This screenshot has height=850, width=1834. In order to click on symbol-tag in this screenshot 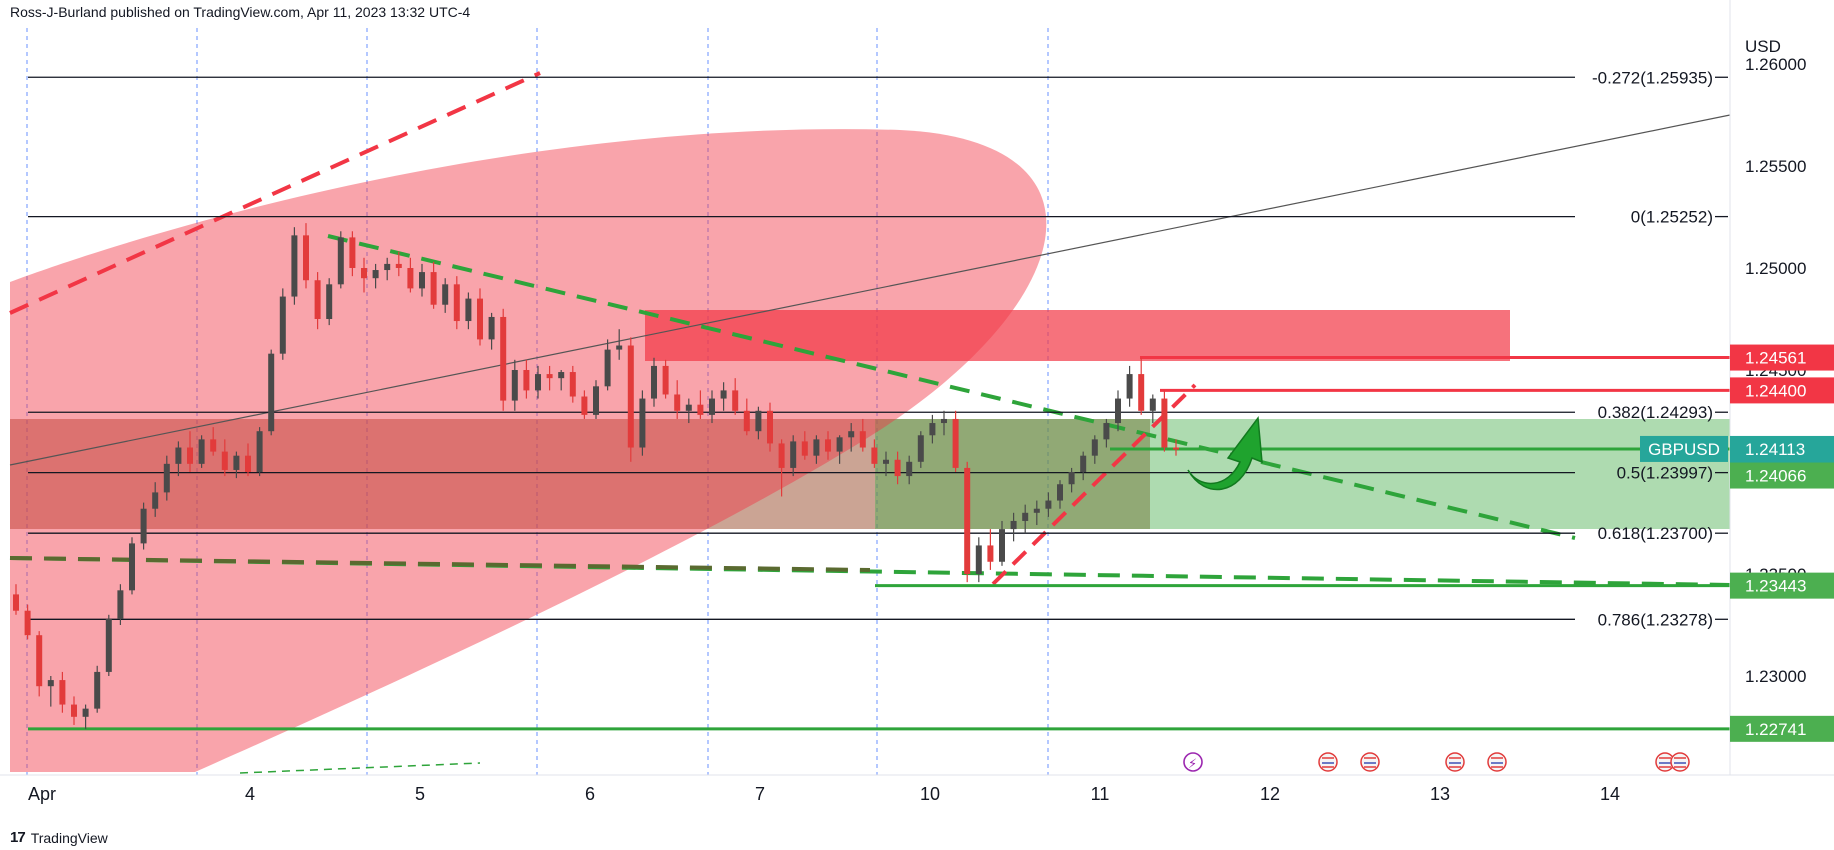, I will do `click(1684, 448)`.